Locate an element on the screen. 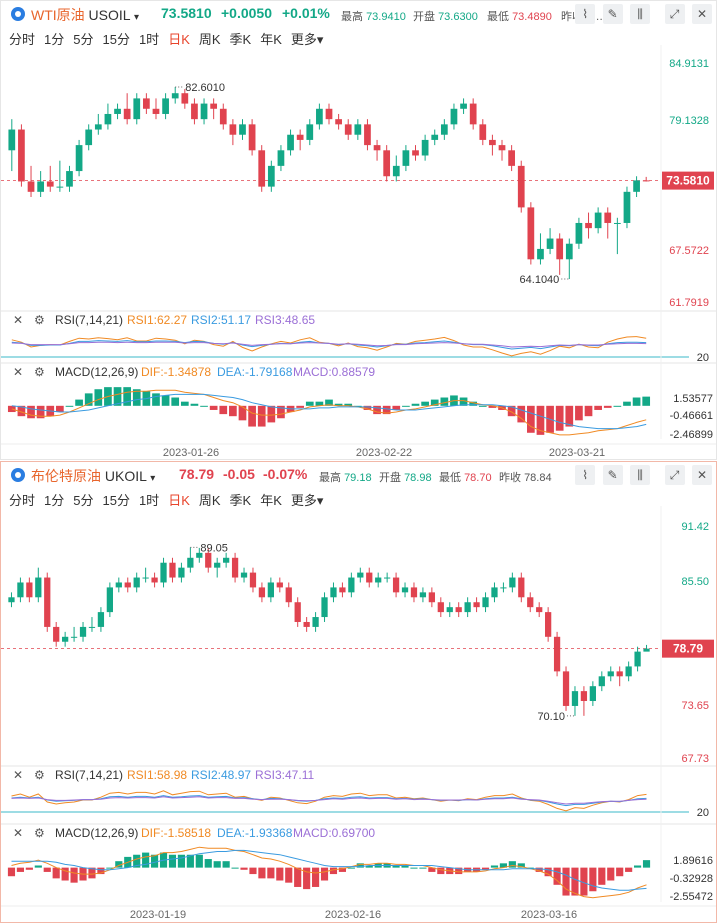 The width and height of the screenshot is (717, 923). min-price-annot: 70.10 is located at coordinates (551, 717).